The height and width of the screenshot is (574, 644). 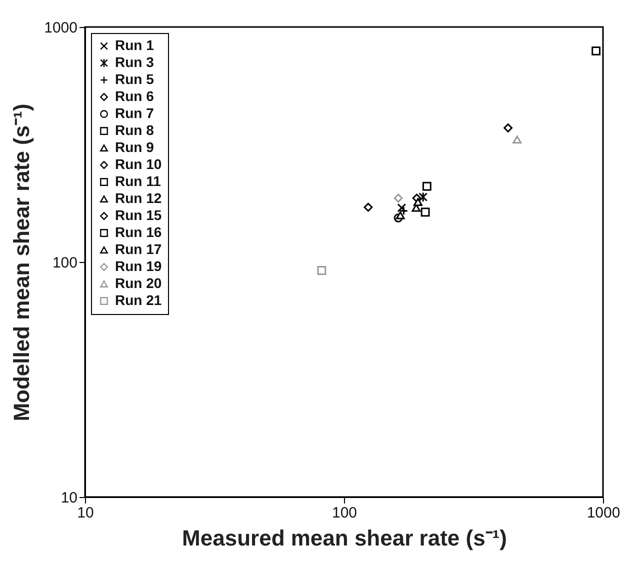 What do you see at coordinates (134, 79) in the screenshot?
I see `legend-label: Run 5` at bounding box center [134, 79].